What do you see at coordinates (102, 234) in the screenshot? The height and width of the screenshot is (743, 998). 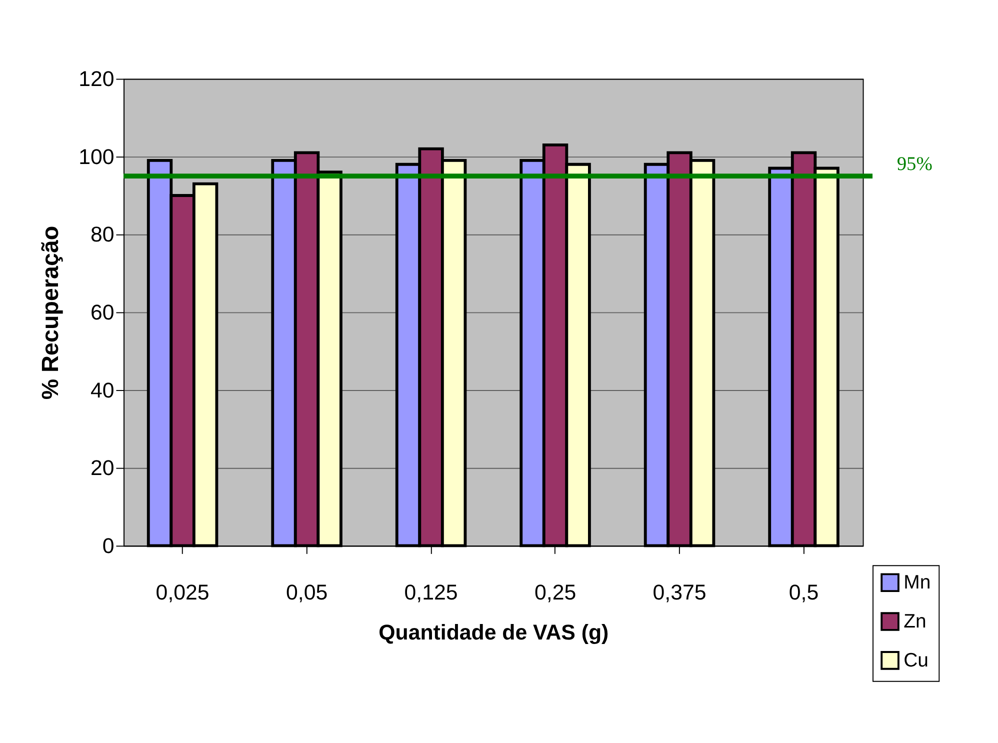 I see `y-tick-label: 80` at bounding box center [102, 234].